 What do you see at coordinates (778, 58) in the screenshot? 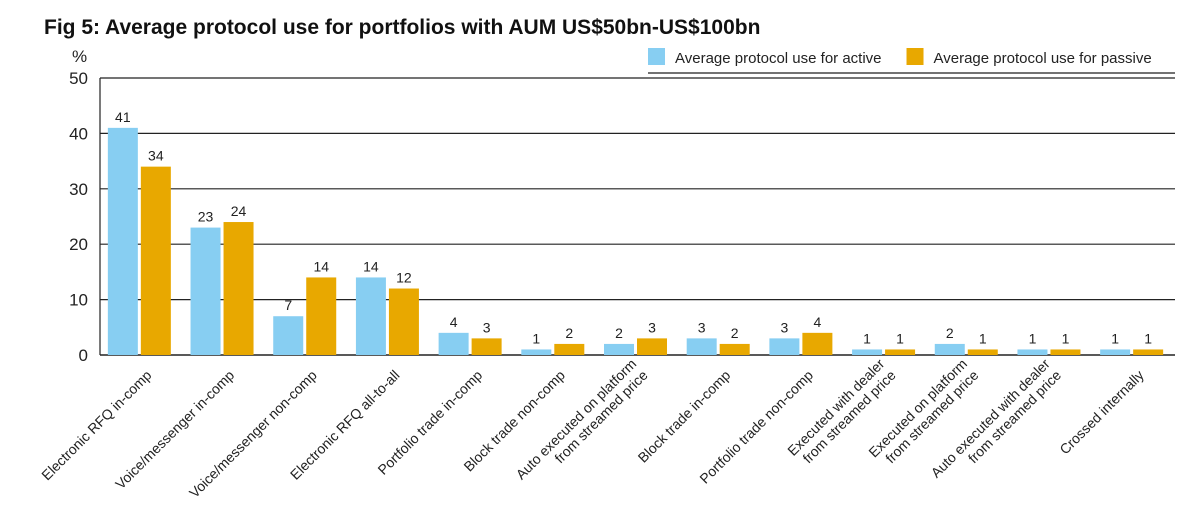
I see `legend-label: Average protocol use for active` at bounding box center [778, 58].